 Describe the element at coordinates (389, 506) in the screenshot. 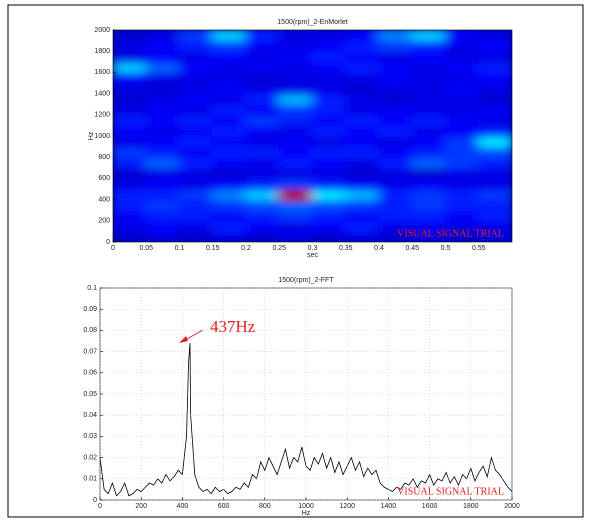

I see `x-tick-label: 1400` at that location.